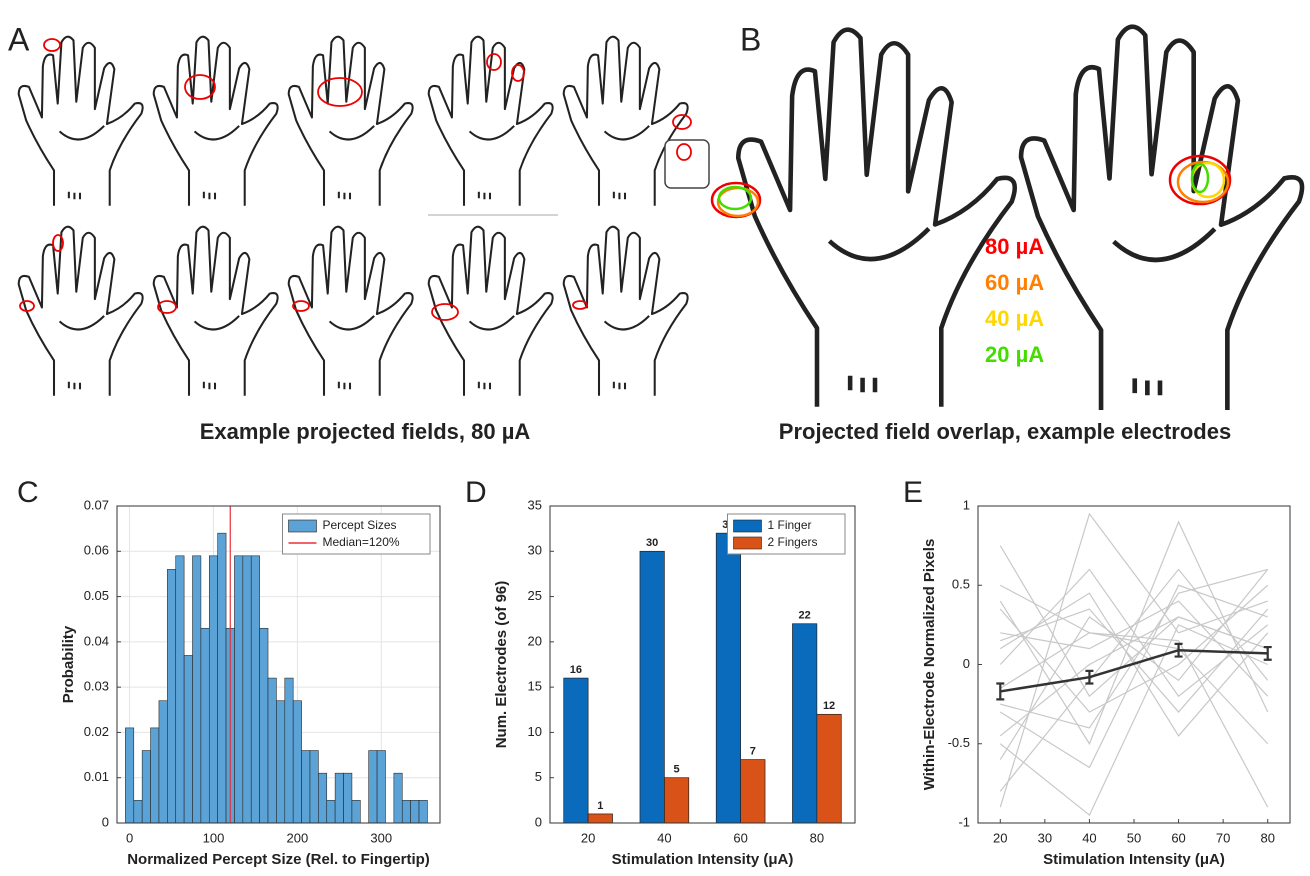 Image resolution: width=1310 pixels, height=876 pixels. Describe the element at coordinates (652, 543) in the screenshot. I see `value-label: 30` at that location.